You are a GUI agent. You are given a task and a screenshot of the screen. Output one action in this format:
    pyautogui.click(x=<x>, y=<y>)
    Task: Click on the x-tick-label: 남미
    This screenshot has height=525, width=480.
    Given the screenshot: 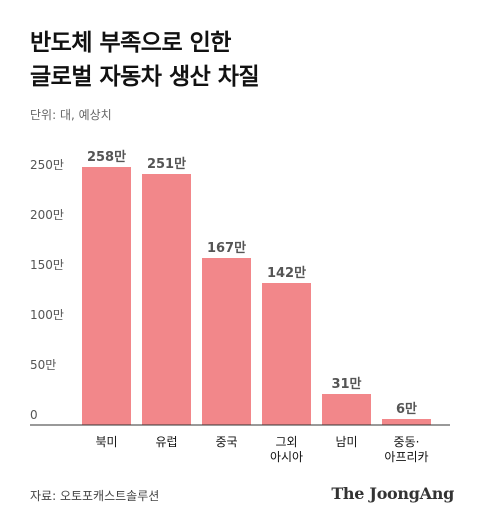 What is the action you would take?
    pyautogui.click(x=346, y=442)
    